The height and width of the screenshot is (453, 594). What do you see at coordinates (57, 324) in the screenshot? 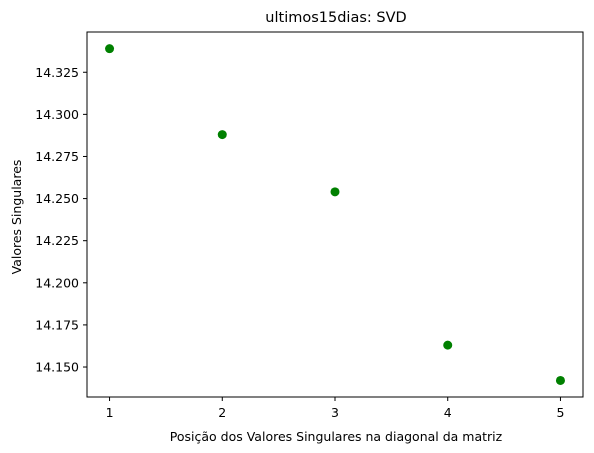
I see `y-tick-label: 14.175` at bounding box center [57, 324].